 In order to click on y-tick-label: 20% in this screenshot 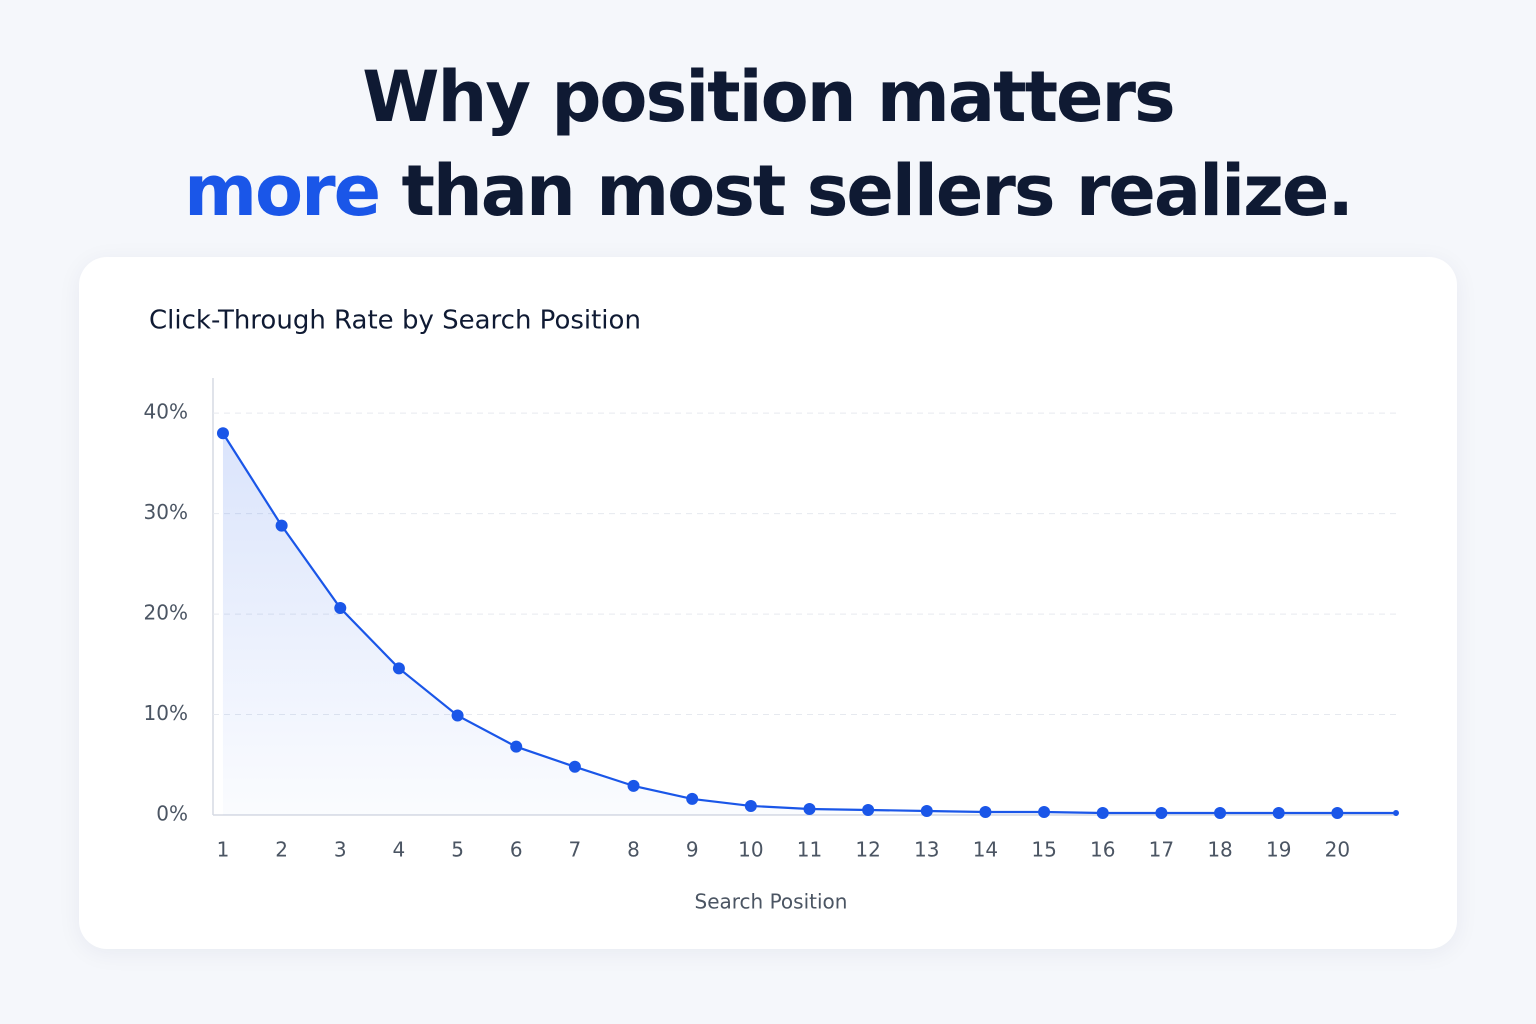, I will do `click(166, 613)`.